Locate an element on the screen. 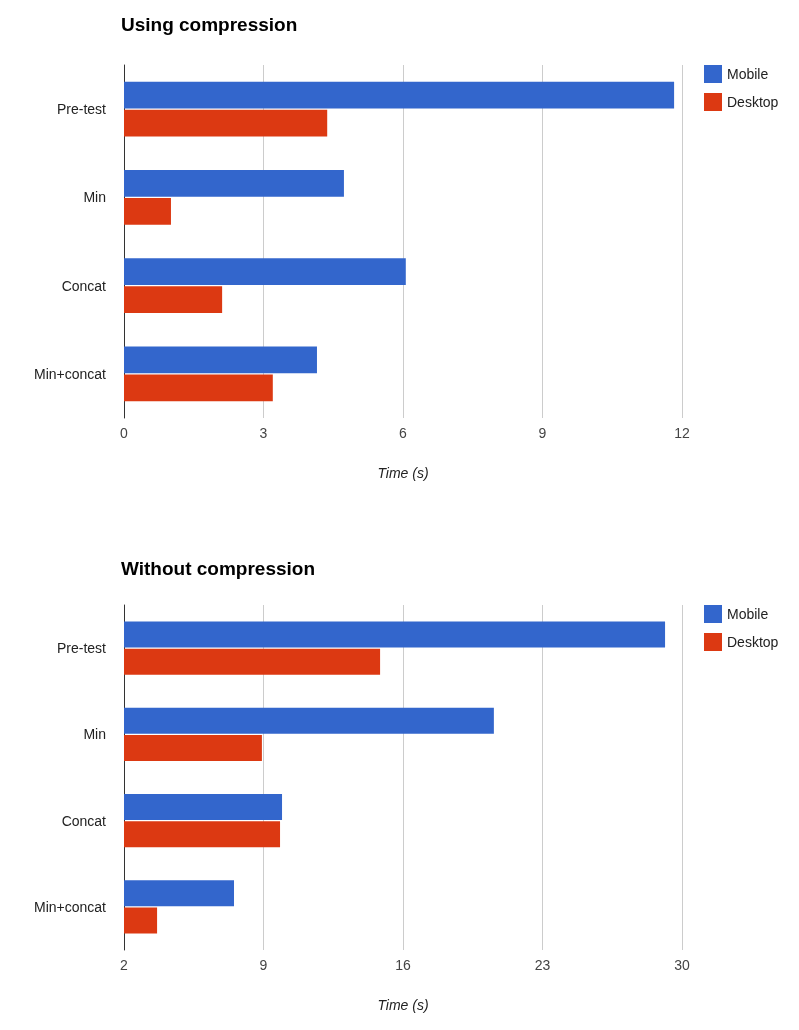  x-tick-label: 23 is located at coordinates (542, 965).